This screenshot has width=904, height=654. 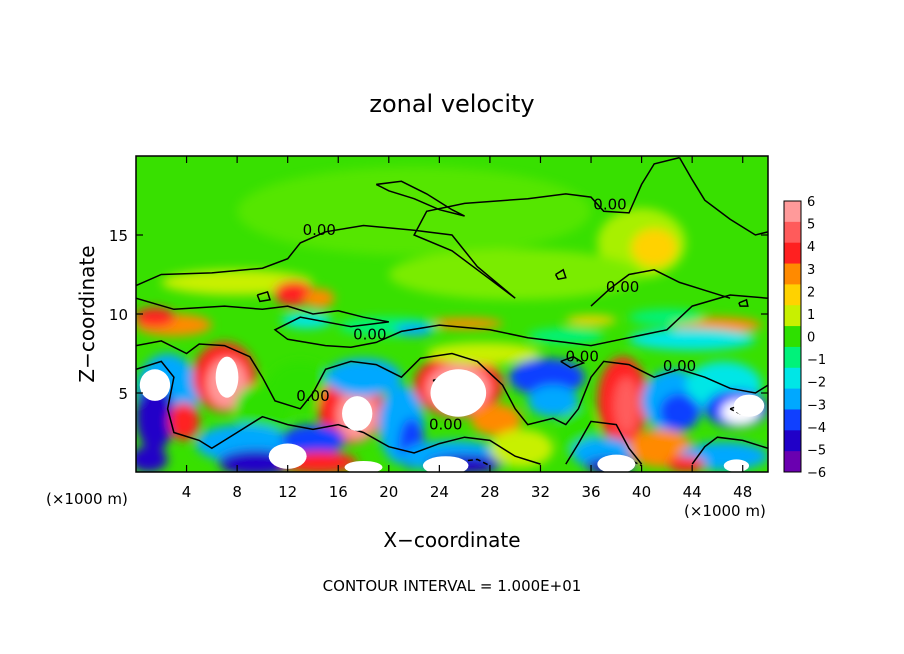 I want to click on colorbar-label: 1, so click(x=811, y=315).